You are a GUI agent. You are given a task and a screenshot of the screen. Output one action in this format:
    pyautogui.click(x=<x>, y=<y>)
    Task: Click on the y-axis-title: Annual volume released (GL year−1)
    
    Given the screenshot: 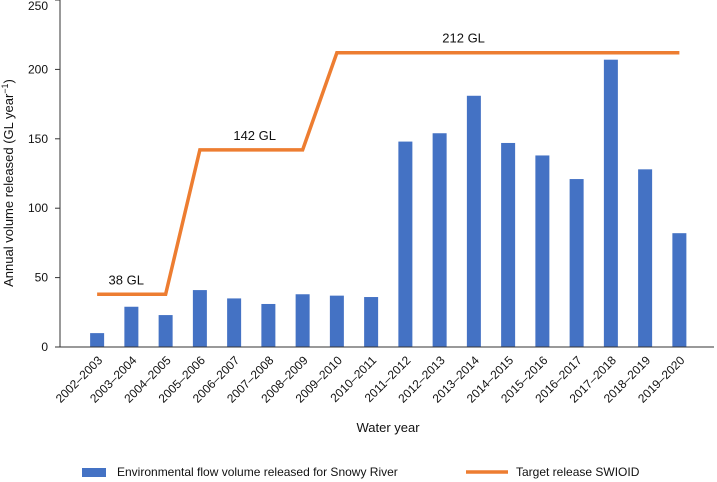 What is the action you would take?
    pyautogui.click(x=8, y=183)
    